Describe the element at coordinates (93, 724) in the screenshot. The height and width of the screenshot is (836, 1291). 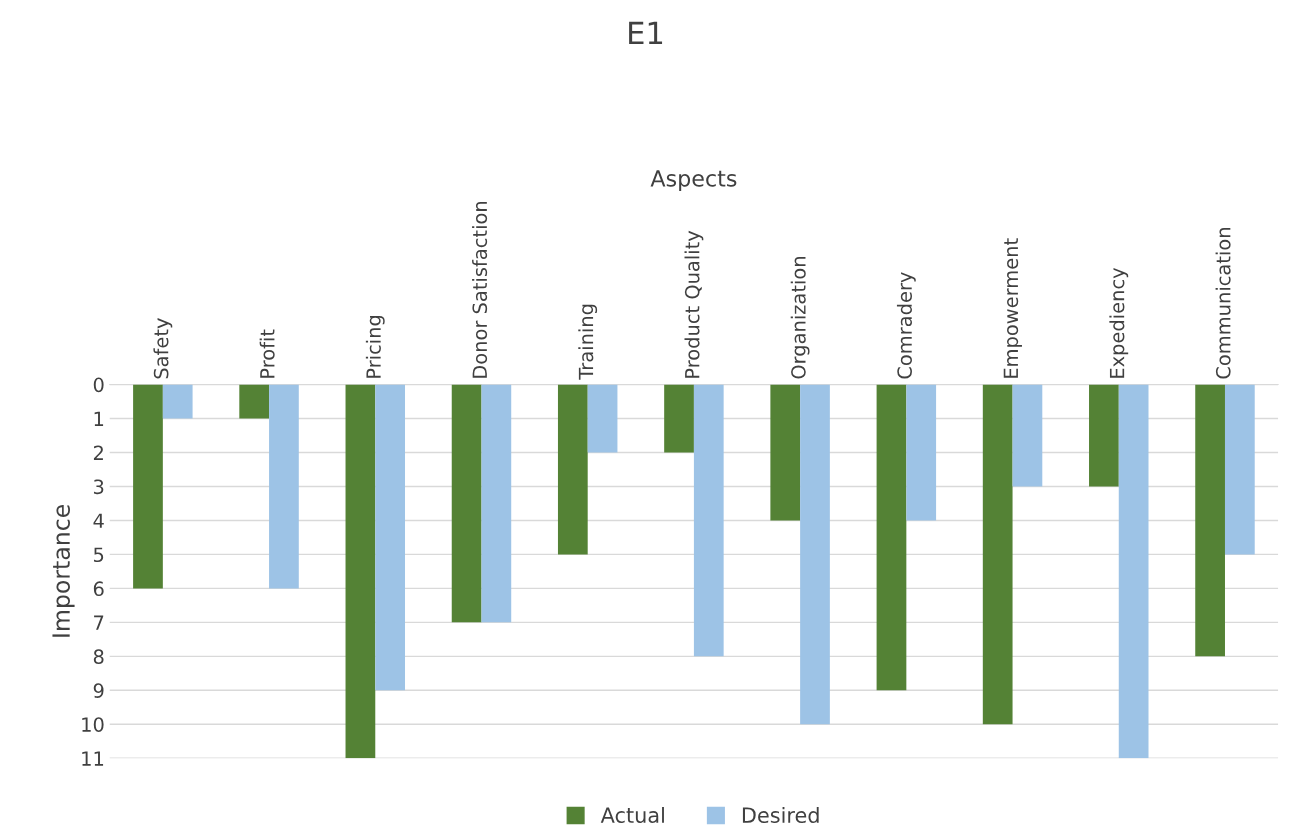
I see `y-tick-label: 10` at that location.